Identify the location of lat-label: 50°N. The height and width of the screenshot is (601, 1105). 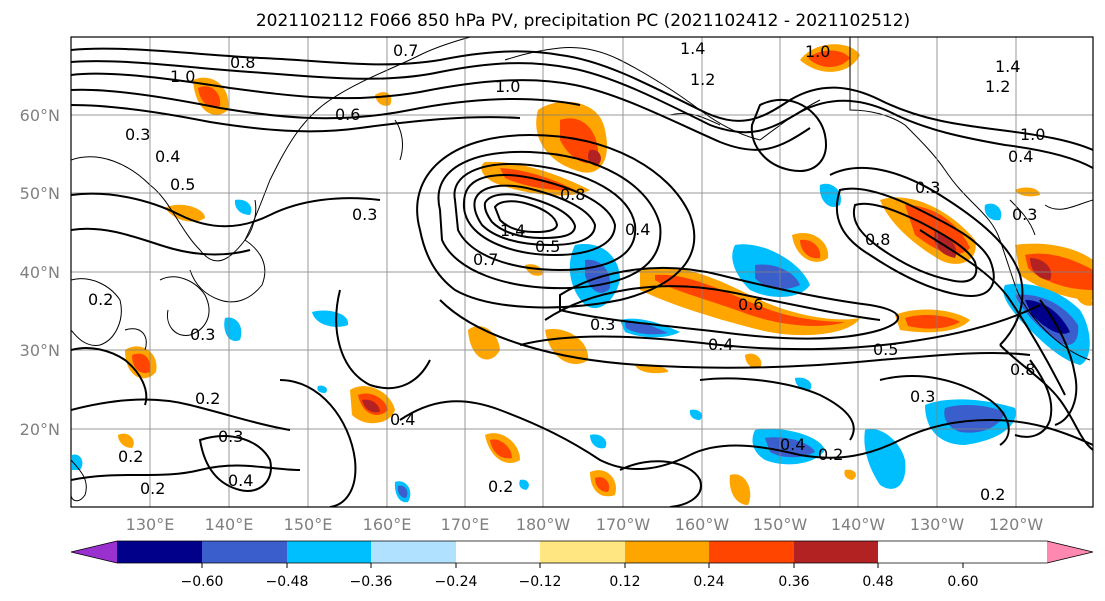
(40, 193).